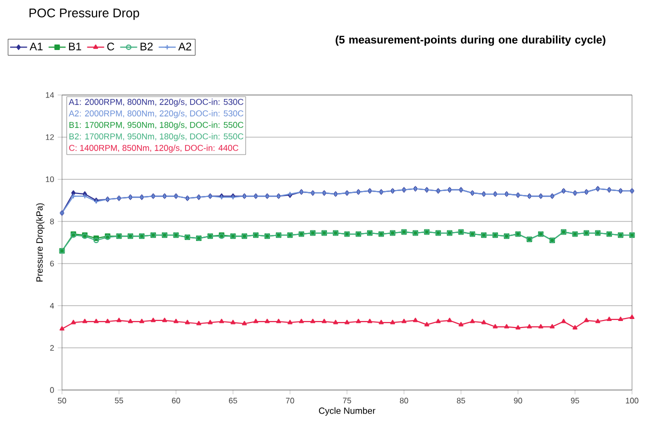 The height and width of the screenshot is (436, 646). What do you see at coordinates (290, 401) in the screenshot?
I see `x-tick-label: 70` at bounding box center [290, 401].